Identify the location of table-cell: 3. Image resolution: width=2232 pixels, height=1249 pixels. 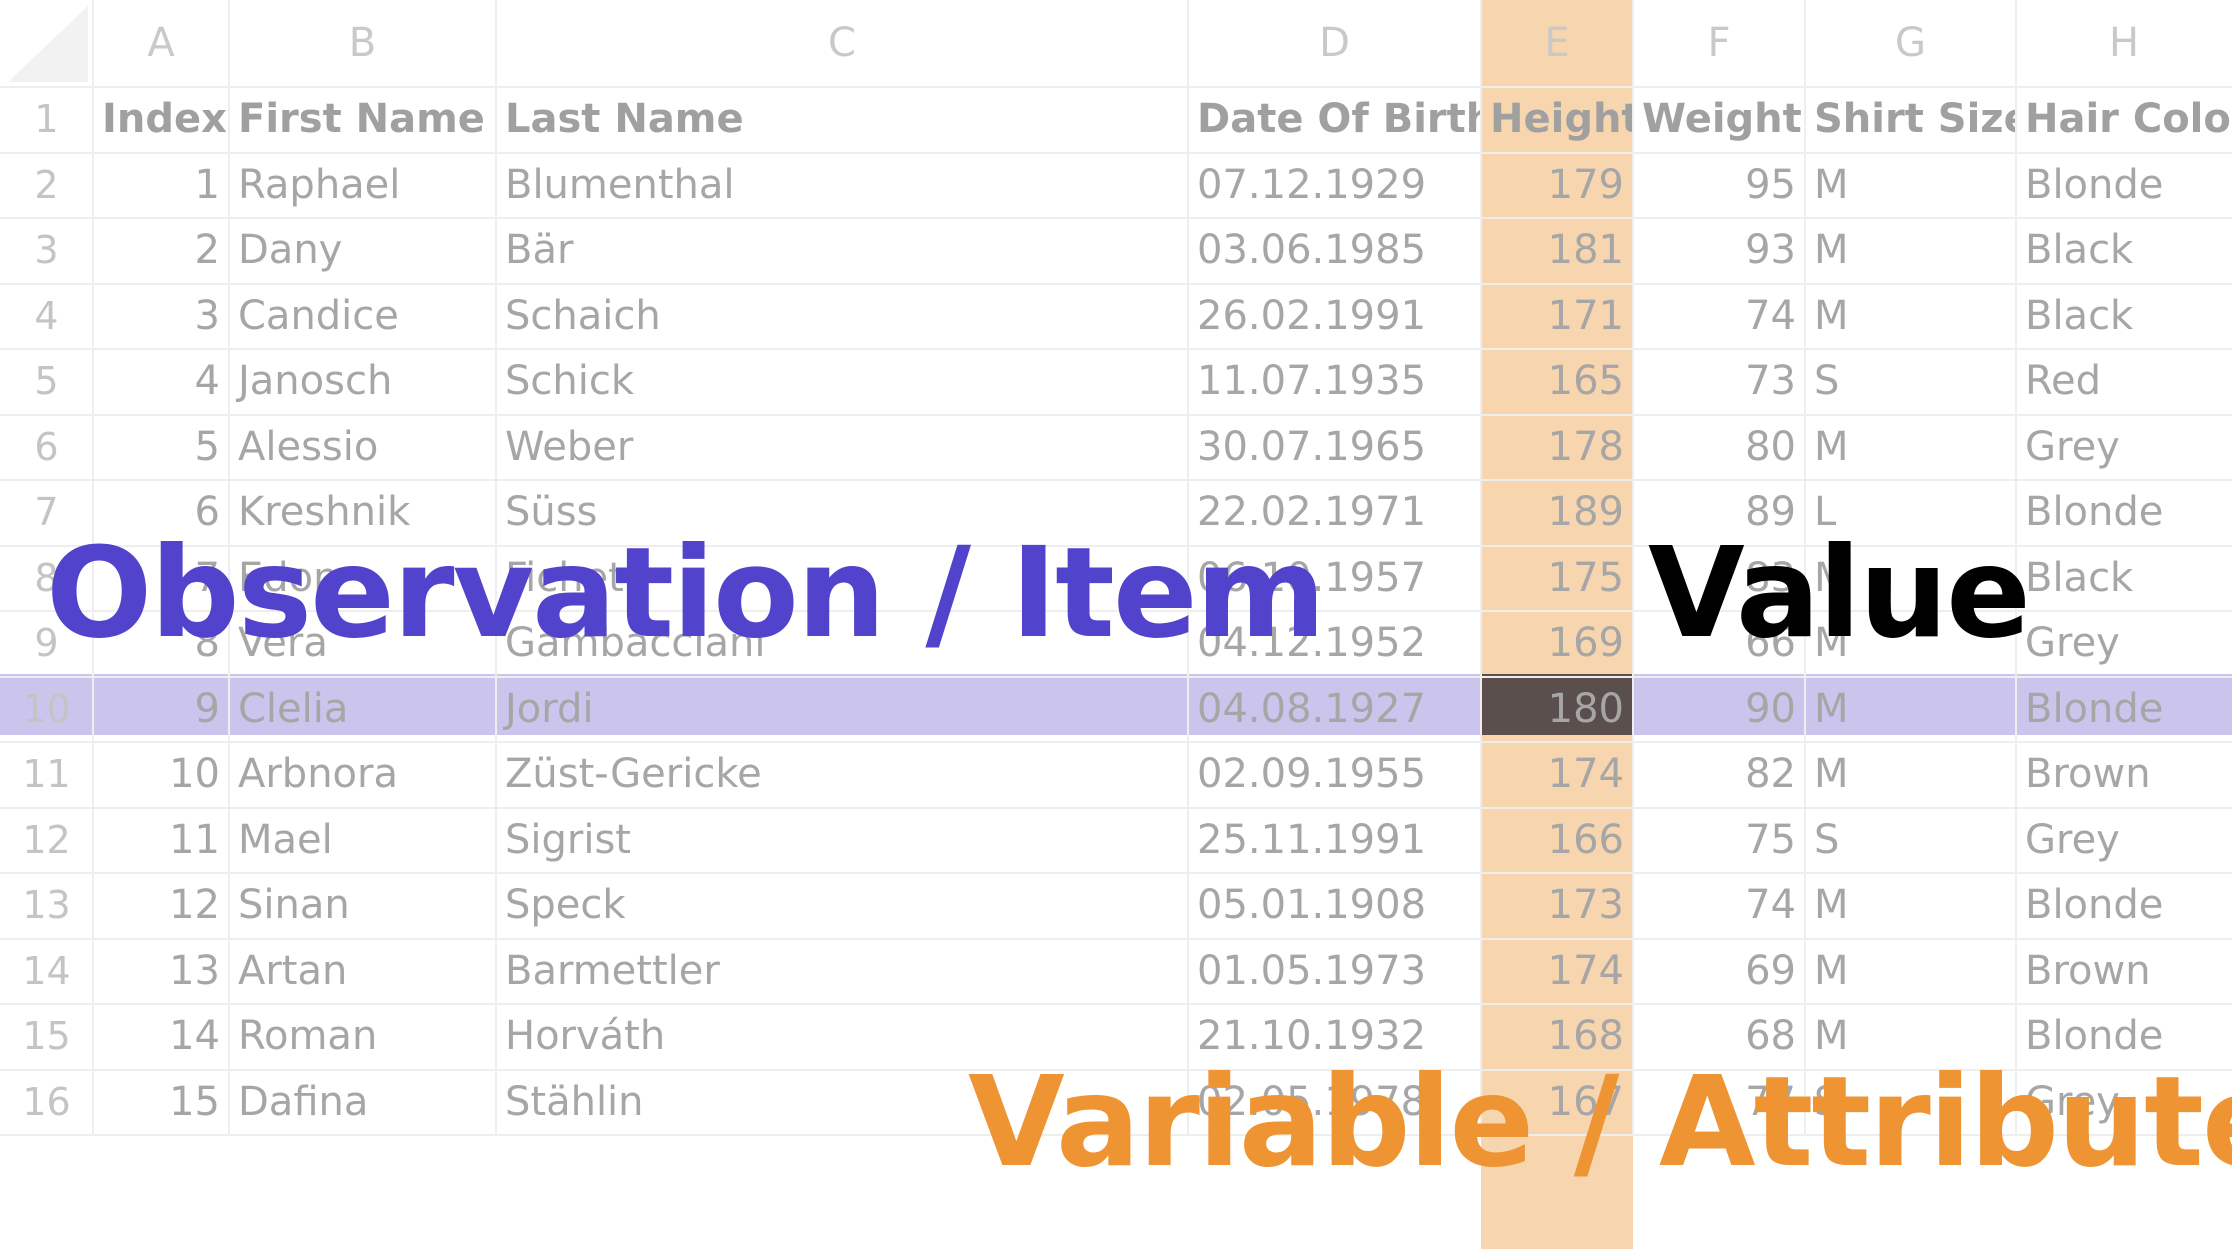
(207, 315).